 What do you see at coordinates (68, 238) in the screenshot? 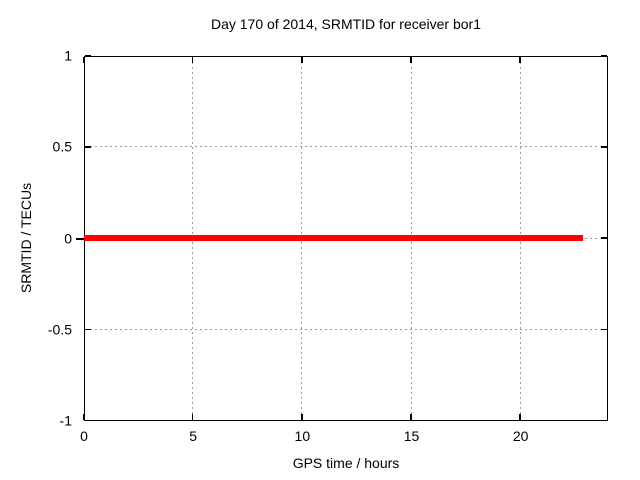
I see `y-tick-label: 0` at bounding box center [68, 238].